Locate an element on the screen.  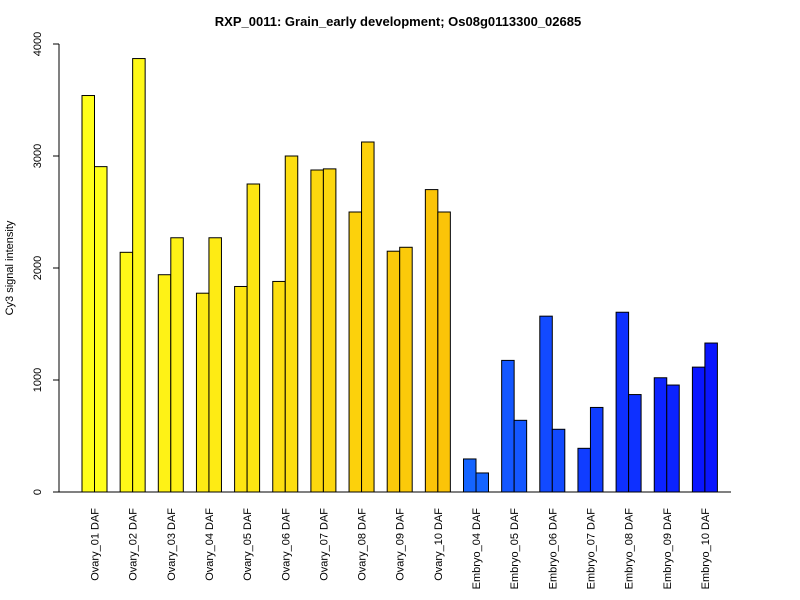
x-category-label: Embryo_04 DAF is located at coordinates (477, 549).